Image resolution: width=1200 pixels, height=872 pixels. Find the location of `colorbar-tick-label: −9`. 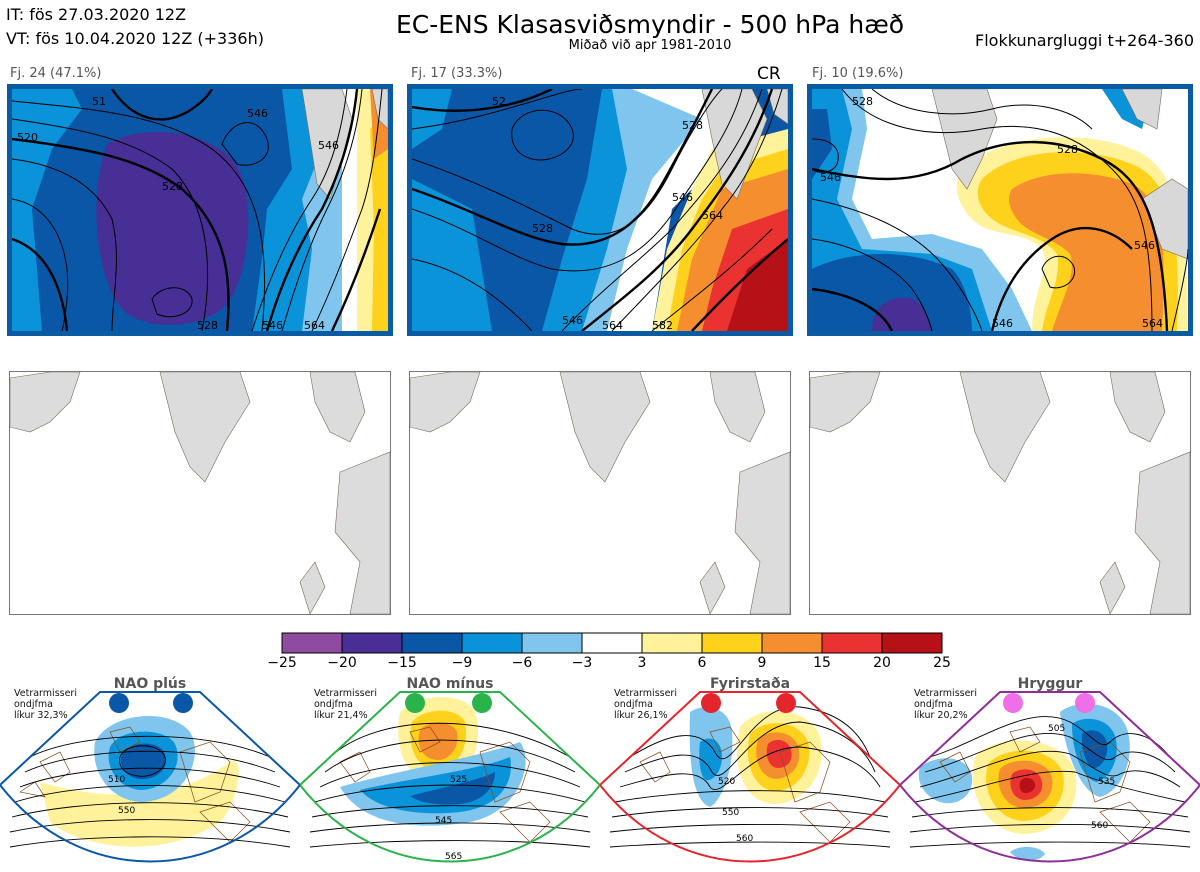

colorbar-tick-label: −9 is located at coordinates (462, 663).